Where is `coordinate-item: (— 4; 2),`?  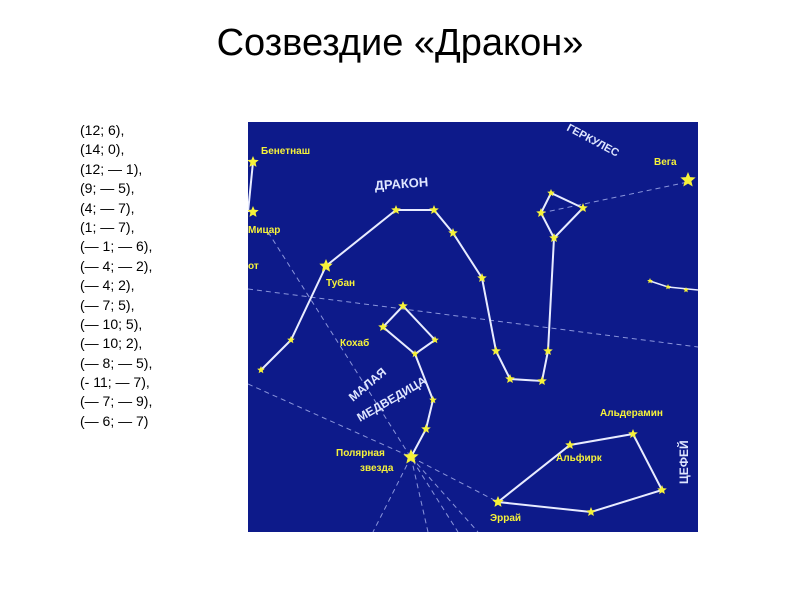
coordinate-item: (— 4; 2), is located at coordinates (107, 285).